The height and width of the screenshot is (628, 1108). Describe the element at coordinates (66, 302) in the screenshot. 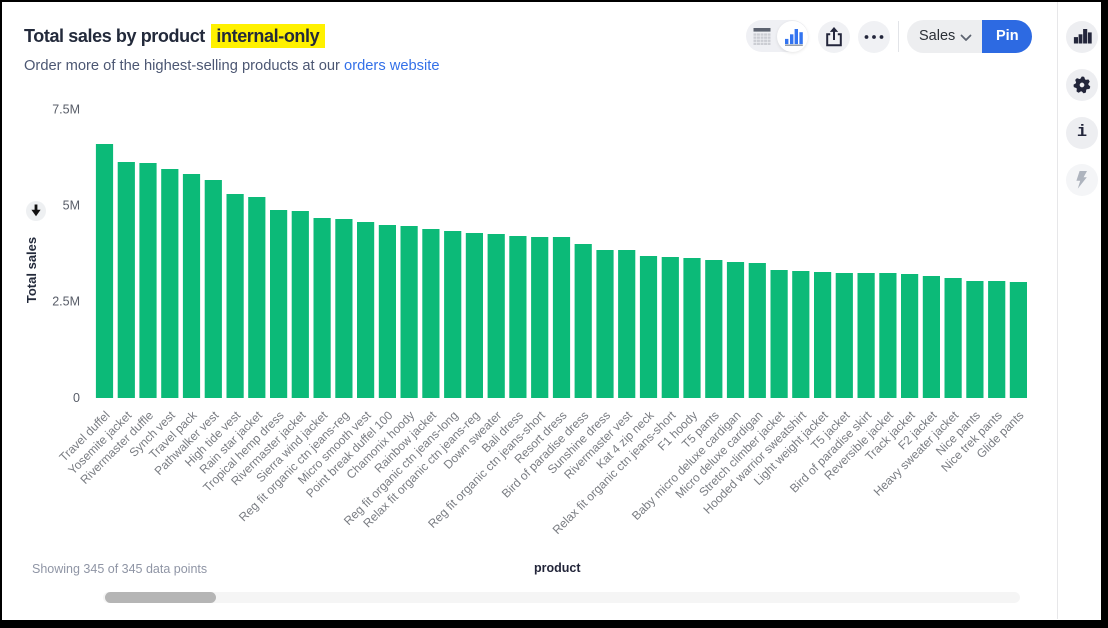

I see `svg-text: 2.5M` at that location.